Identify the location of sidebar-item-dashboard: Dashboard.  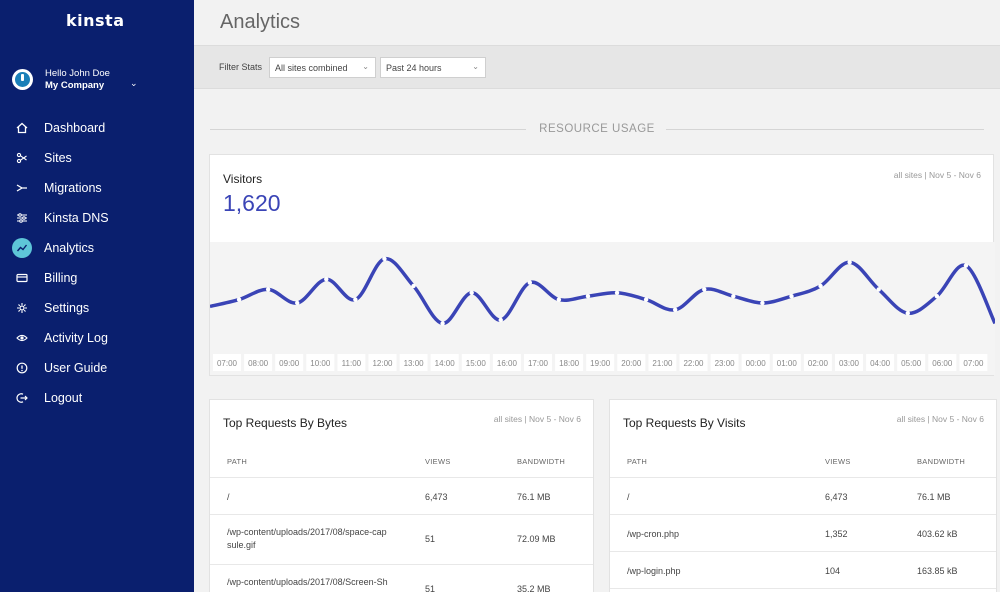
(97, 128).